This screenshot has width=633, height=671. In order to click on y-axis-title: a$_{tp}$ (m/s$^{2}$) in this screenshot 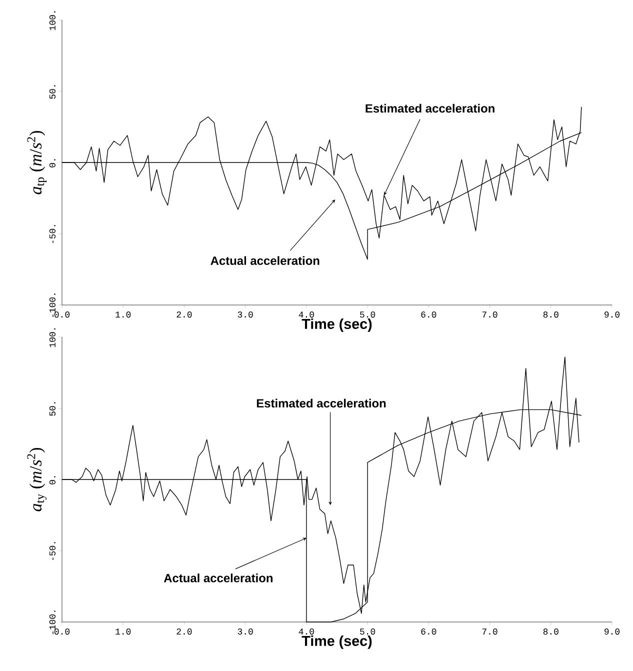, I will do `click(37, 162)`.